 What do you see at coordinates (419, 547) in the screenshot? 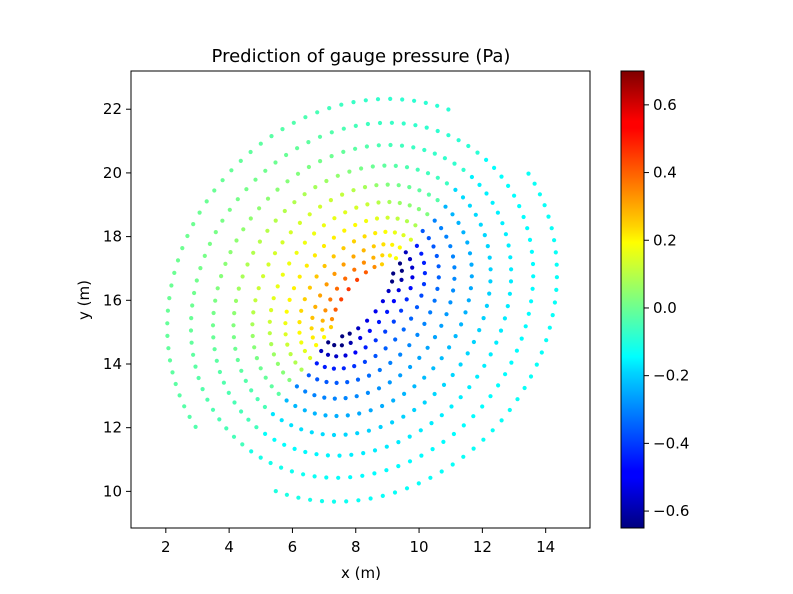
I see `x-tick-label: 10` at bounding box center [419, 547].